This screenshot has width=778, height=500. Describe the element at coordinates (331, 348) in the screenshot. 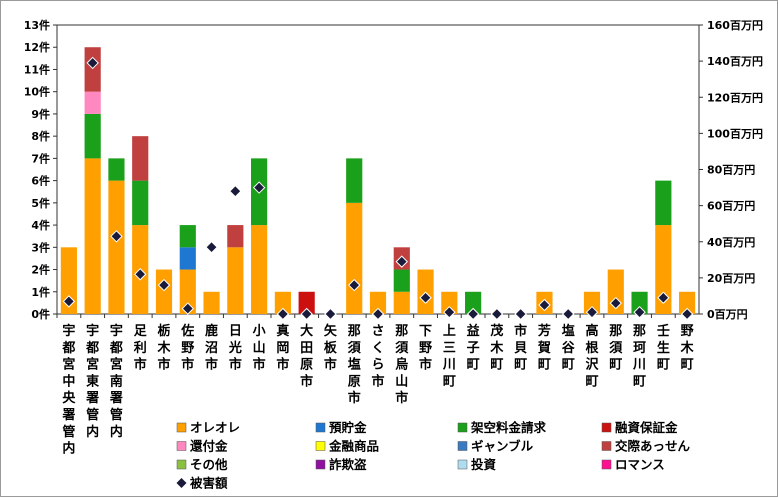

I see `category-label: 矢板市` at that location.